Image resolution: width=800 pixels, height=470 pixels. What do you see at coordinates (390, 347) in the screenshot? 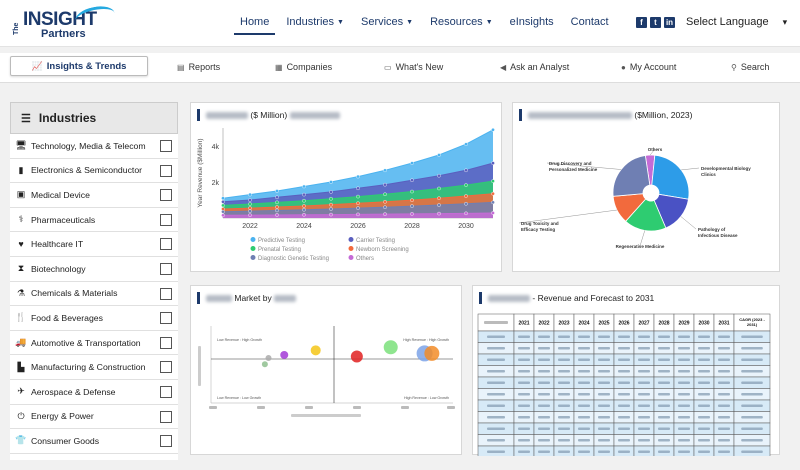
I see `bubble` at bounding box center [390, 347].